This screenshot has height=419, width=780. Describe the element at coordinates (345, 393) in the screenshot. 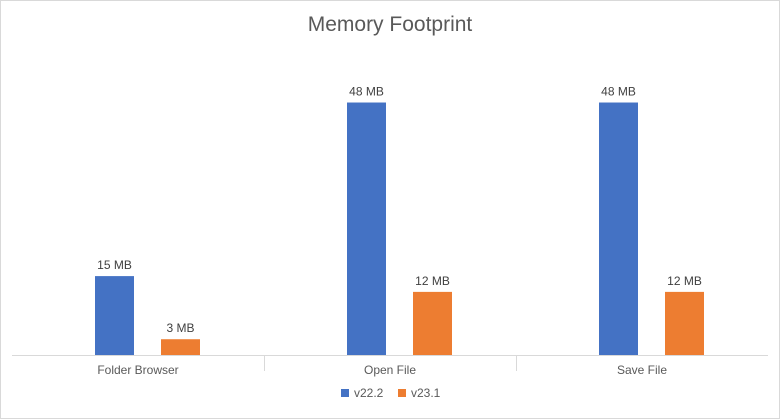

I see `legend-swatch-v22.2` at that location.